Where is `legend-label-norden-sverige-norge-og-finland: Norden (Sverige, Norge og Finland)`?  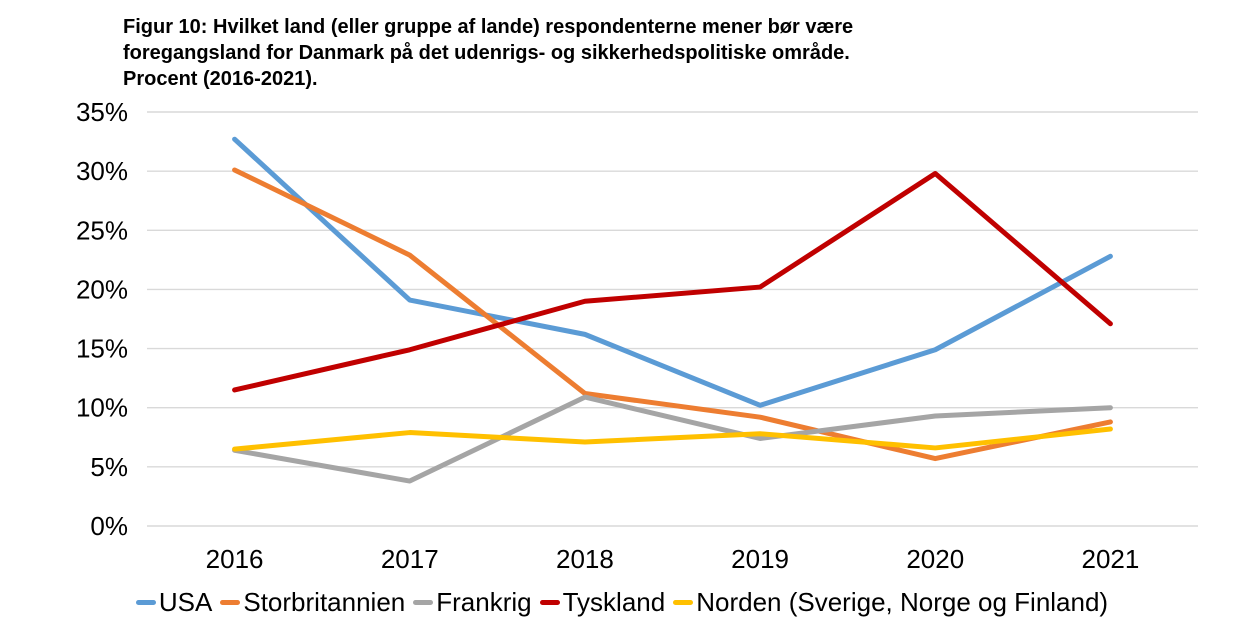 legend-label-norden-sverige-norge-og-finland: Norden (Sverige, Norge og Finland) is located at coordinates (902, 601).